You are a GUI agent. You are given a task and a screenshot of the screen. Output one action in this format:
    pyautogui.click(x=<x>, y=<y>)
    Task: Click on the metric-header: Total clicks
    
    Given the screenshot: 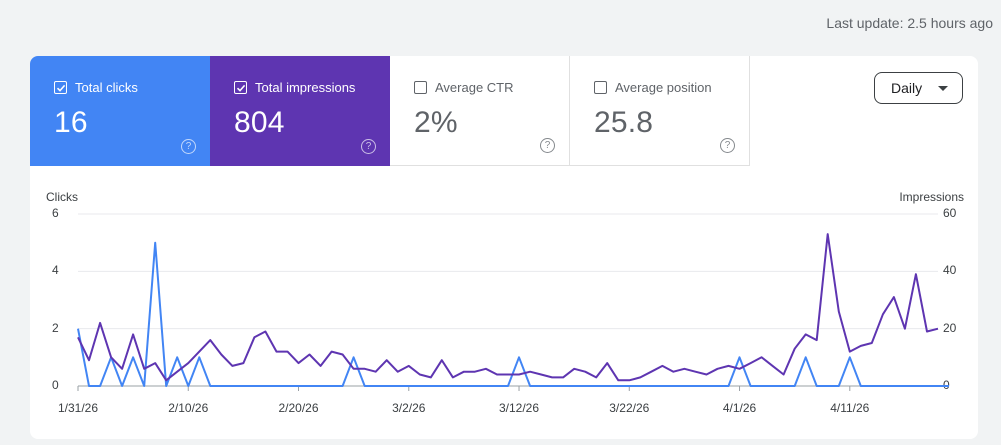 What is the action you would take?
    pyautogui.click(x=96, y=87)
    